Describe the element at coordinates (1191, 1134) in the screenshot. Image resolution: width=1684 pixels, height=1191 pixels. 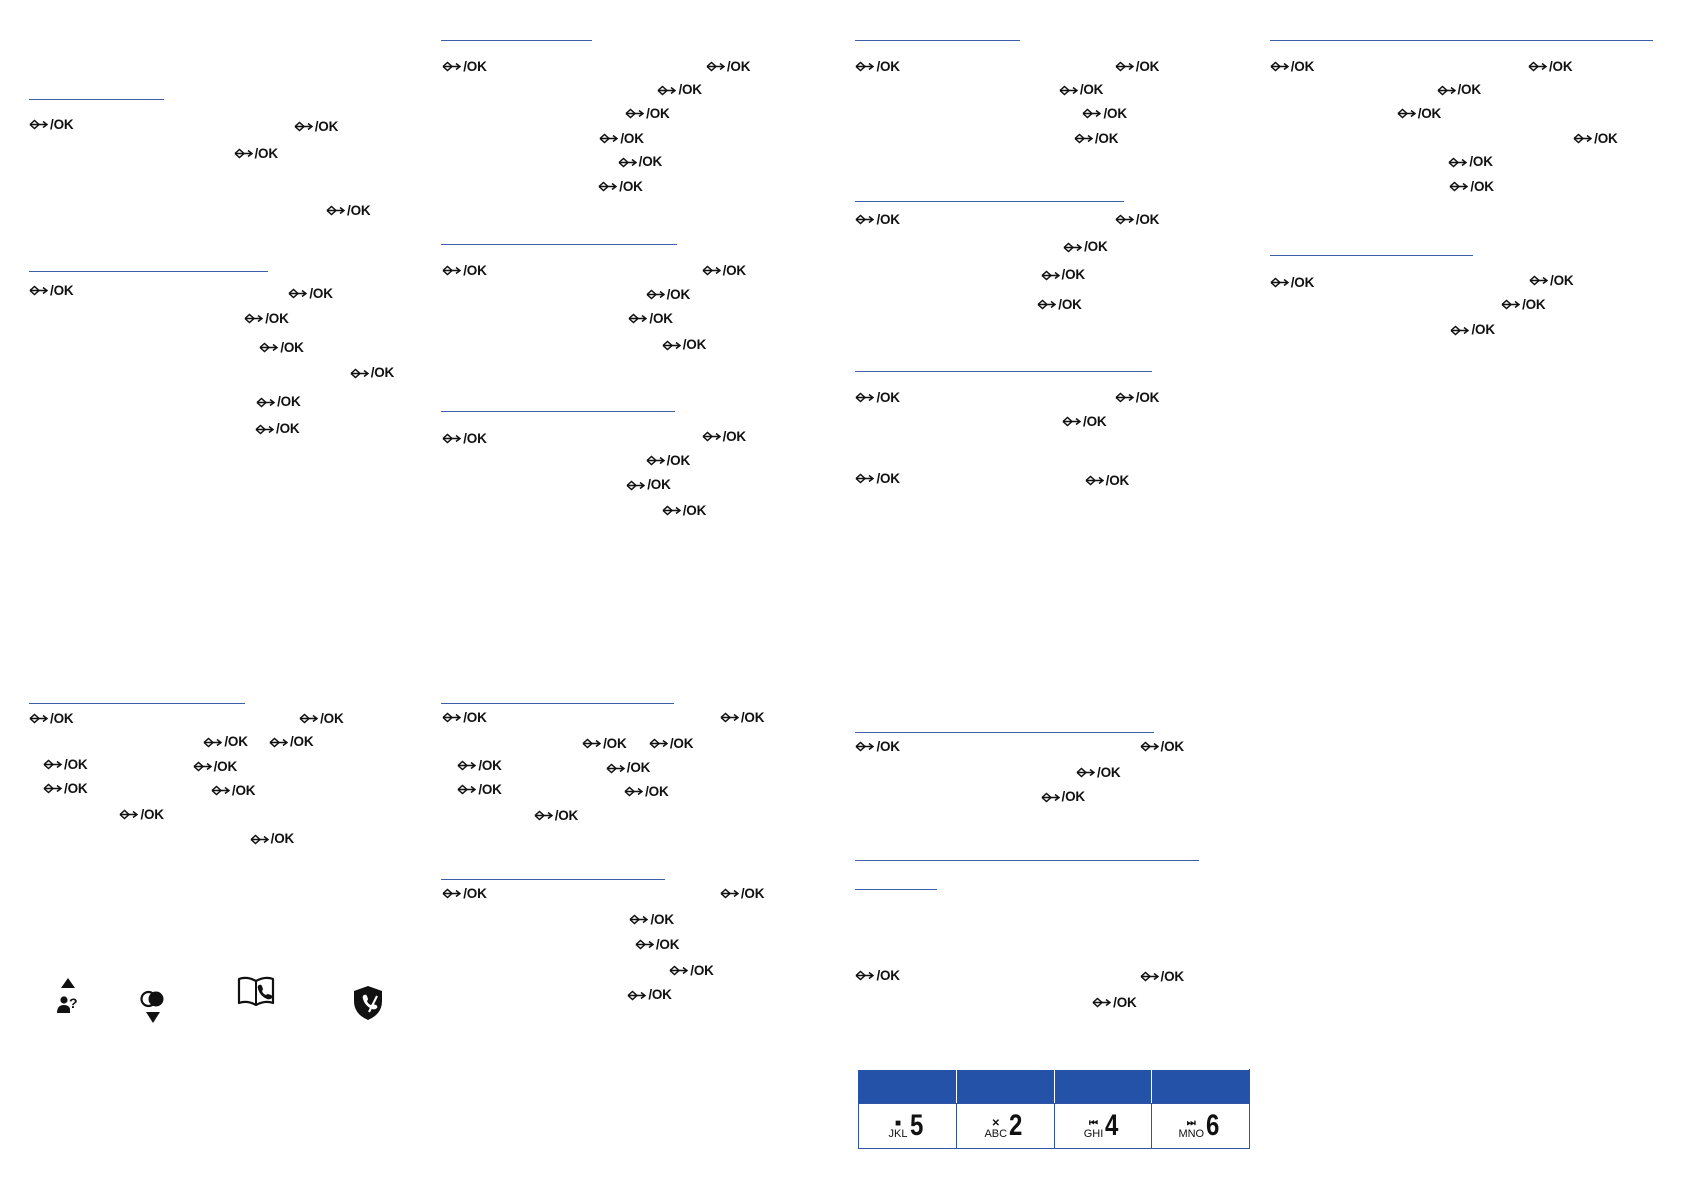
I see `key-letters: MNO` at that location.